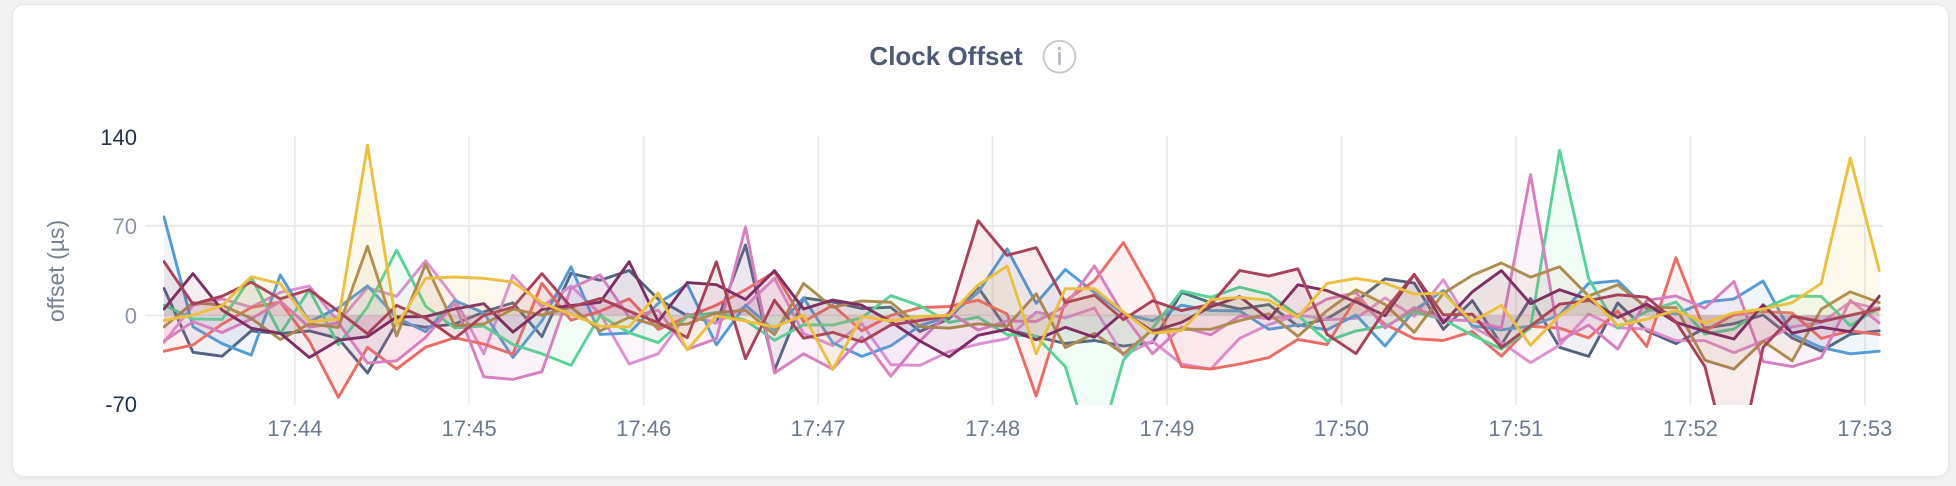 The width and height of the screenshot is (1956, 486). I want to click on svg-text: 17:47, so click(818, 428).